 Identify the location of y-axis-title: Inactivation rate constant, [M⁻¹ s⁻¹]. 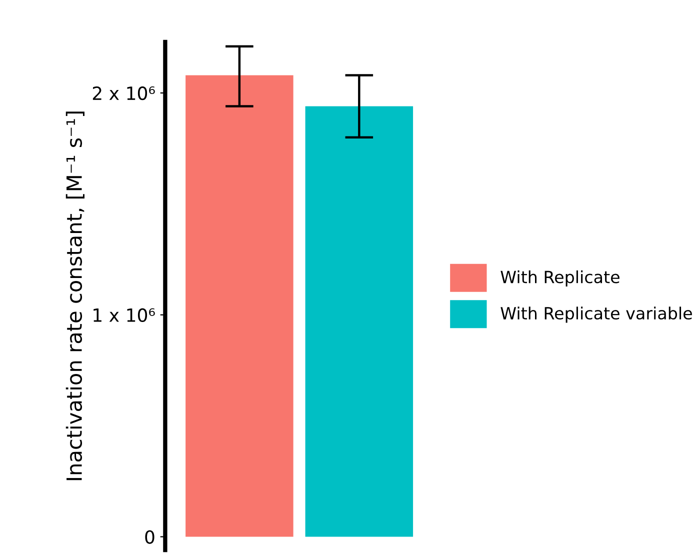
(75, 296).